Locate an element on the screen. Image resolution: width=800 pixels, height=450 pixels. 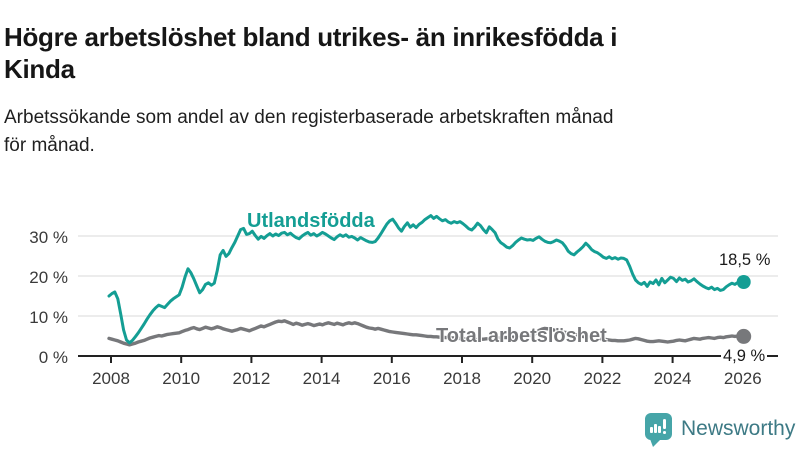
series-label-utlandsfodda: Utlandsfödda is located at coordinates (311, 221).